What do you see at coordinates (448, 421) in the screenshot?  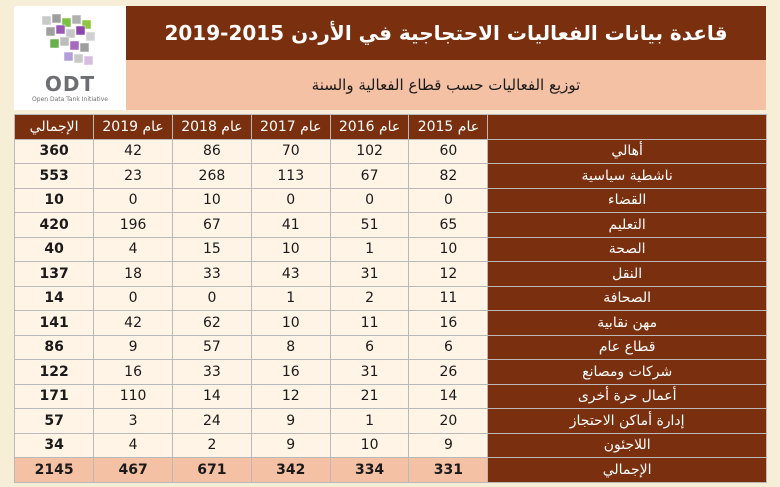 I see `cell-2015: 20` at bounding box center [448, 421].